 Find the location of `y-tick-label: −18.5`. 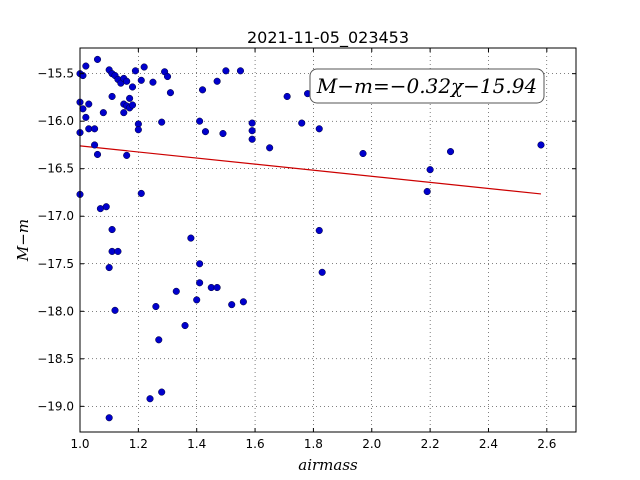

y-tick-label: −18.5 is located at coordinates (55, 359).